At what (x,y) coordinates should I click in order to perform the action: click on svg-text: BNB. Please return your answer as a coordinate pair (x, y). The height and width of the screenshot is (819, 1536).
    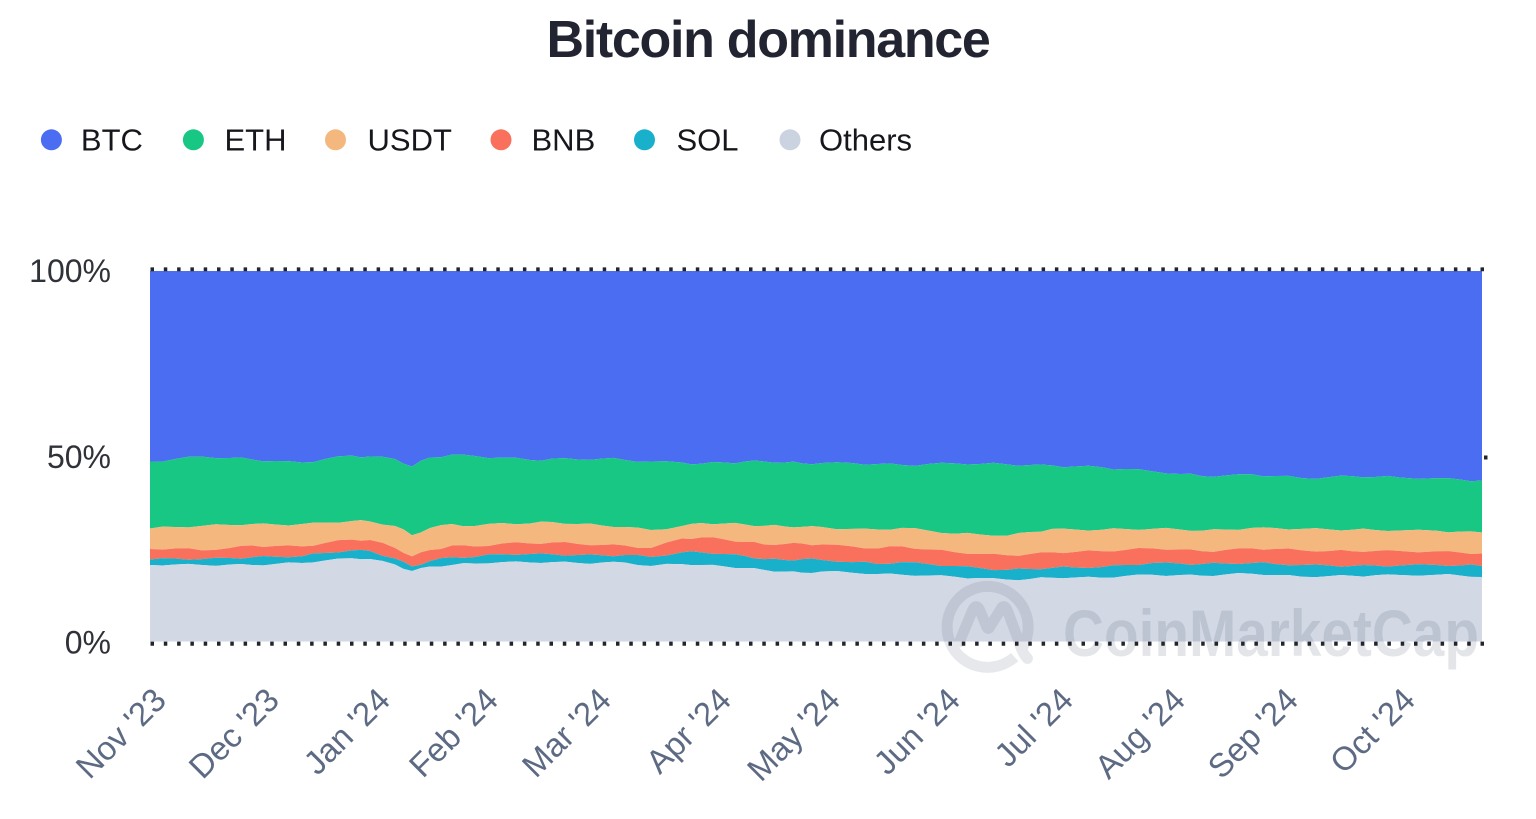
    Looking at the image, I should click on (564, 139).